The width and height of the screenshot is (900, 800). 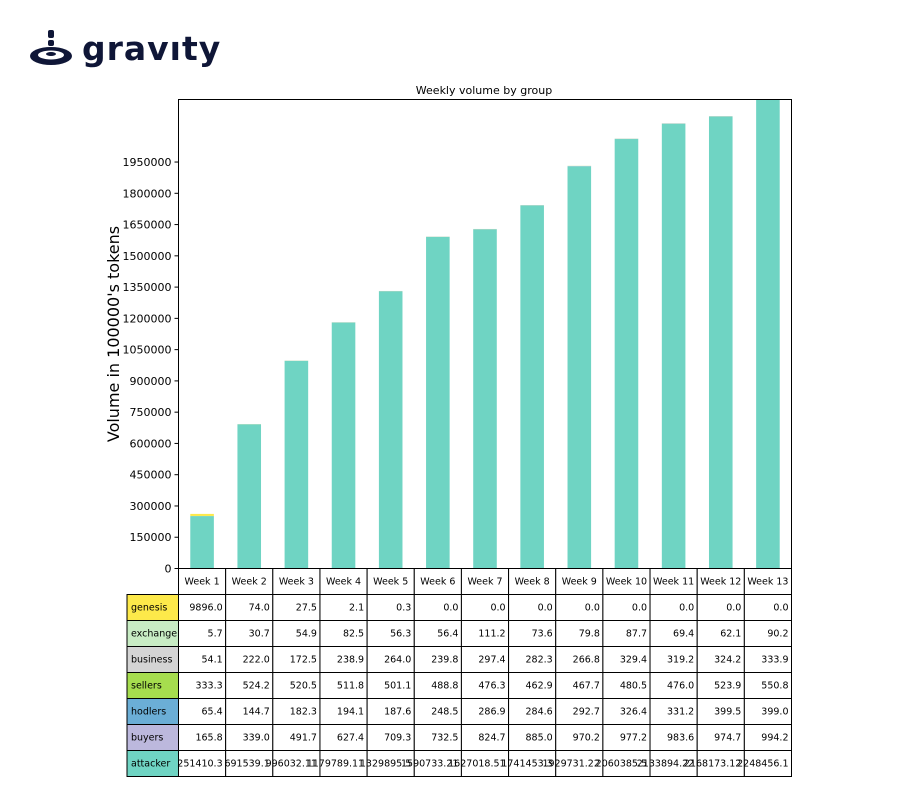 I want to click on table-cell-value: 709.3, so click(x=397, y=738).